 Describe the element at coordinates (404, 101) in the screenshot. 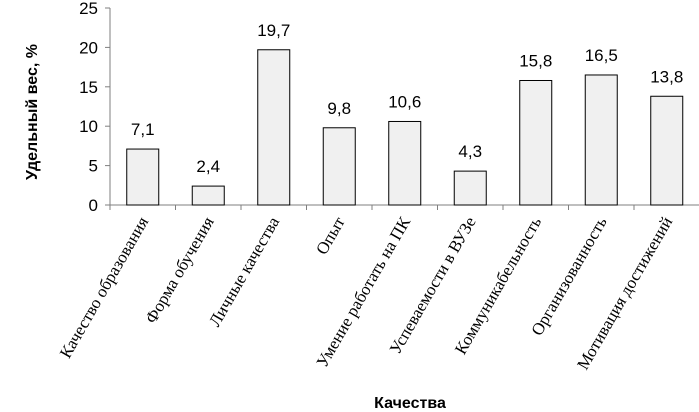

I see `data-label-5: 10,6` at that location.